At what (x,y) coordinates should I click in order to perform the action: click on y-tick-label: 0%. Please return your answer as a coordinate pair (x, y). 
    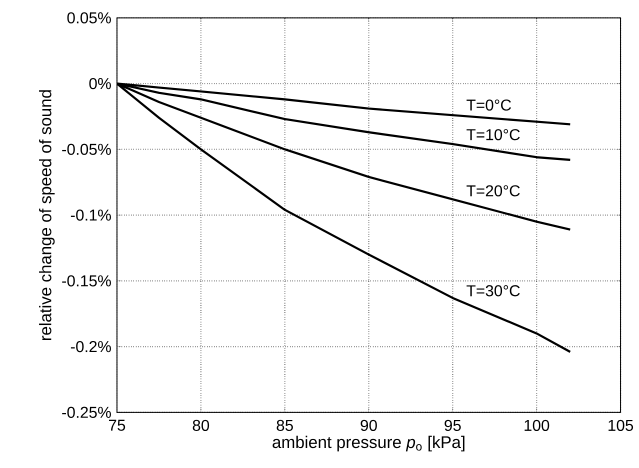
    Looking at the image, I should click on (100, 84).